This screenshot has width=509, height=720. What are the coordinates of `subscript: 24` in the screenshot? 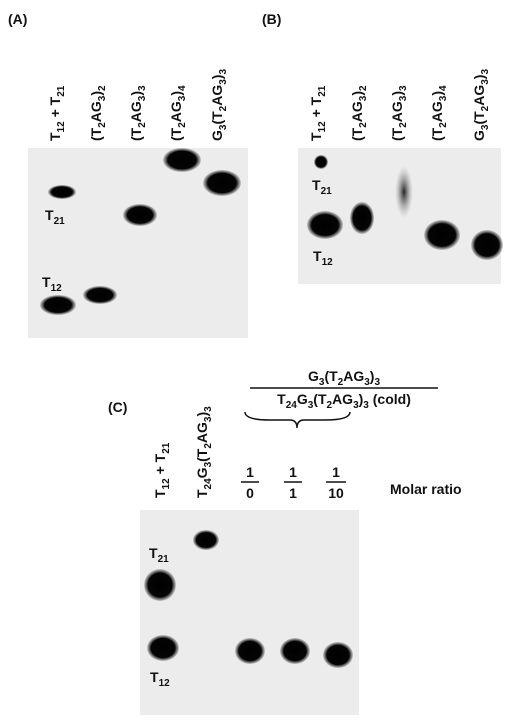 It's located at (292, 405).